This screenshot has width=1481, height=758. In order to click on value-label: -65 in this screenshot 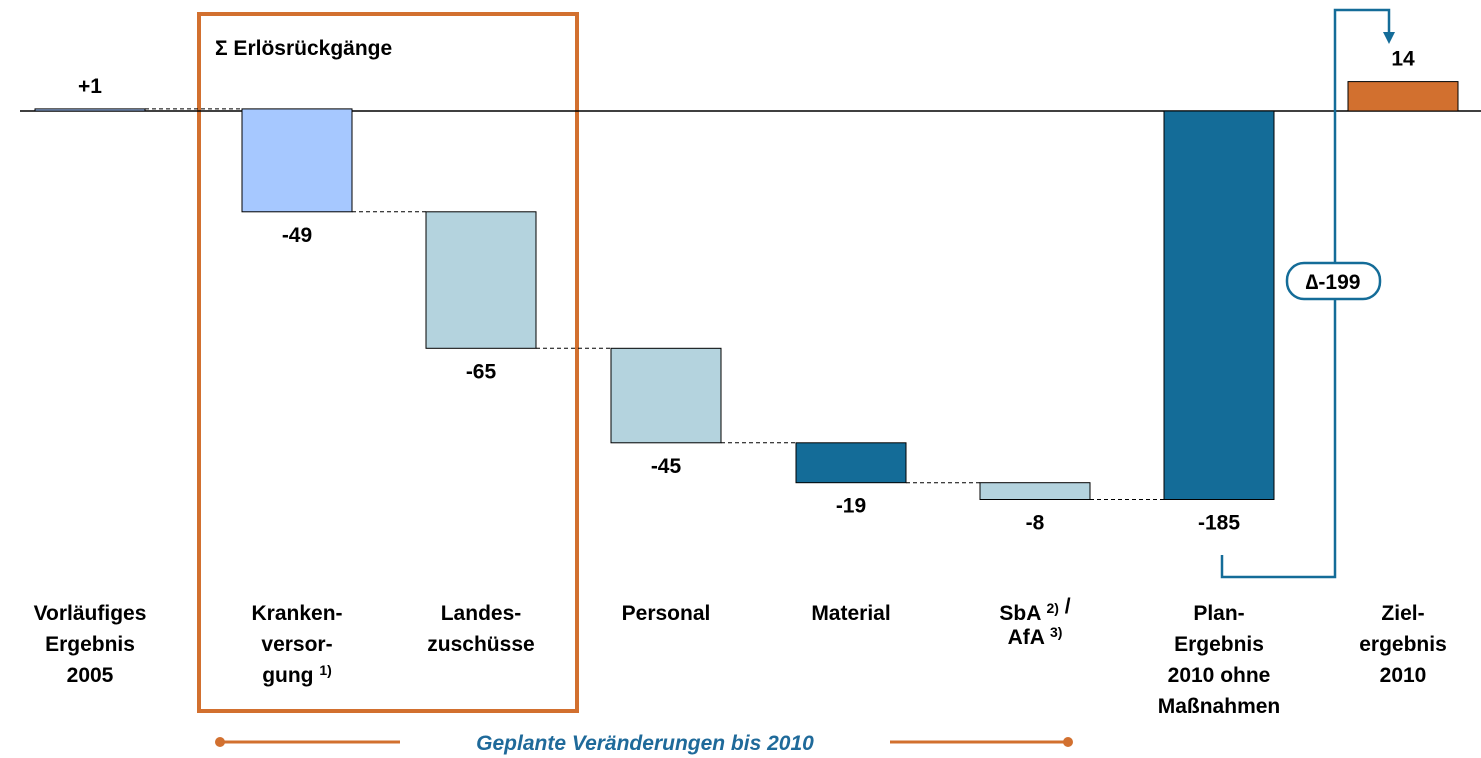, I will do `click(481, 371)`.